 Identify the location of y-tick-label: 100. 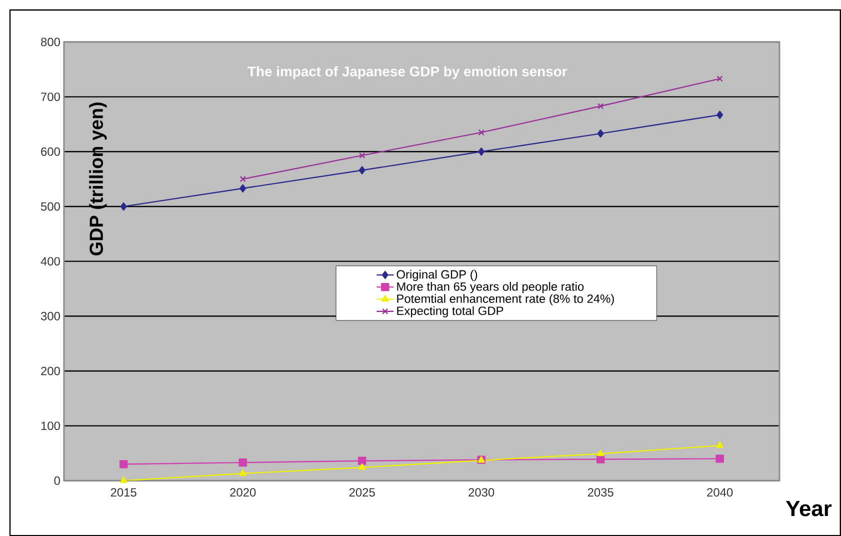
(50, 425).